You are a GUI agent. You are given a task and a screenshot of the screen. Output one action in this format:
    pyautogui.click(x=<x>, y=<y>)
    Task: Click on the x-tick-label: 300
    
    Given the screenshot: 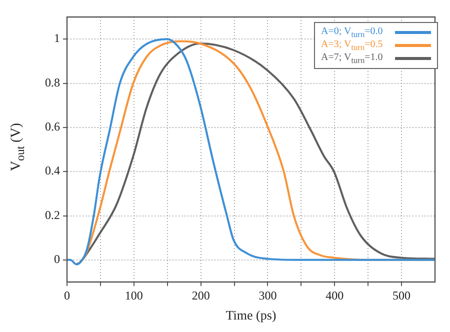 What is the action you would take?
    pyautogui.click(x=267, y=295)
    